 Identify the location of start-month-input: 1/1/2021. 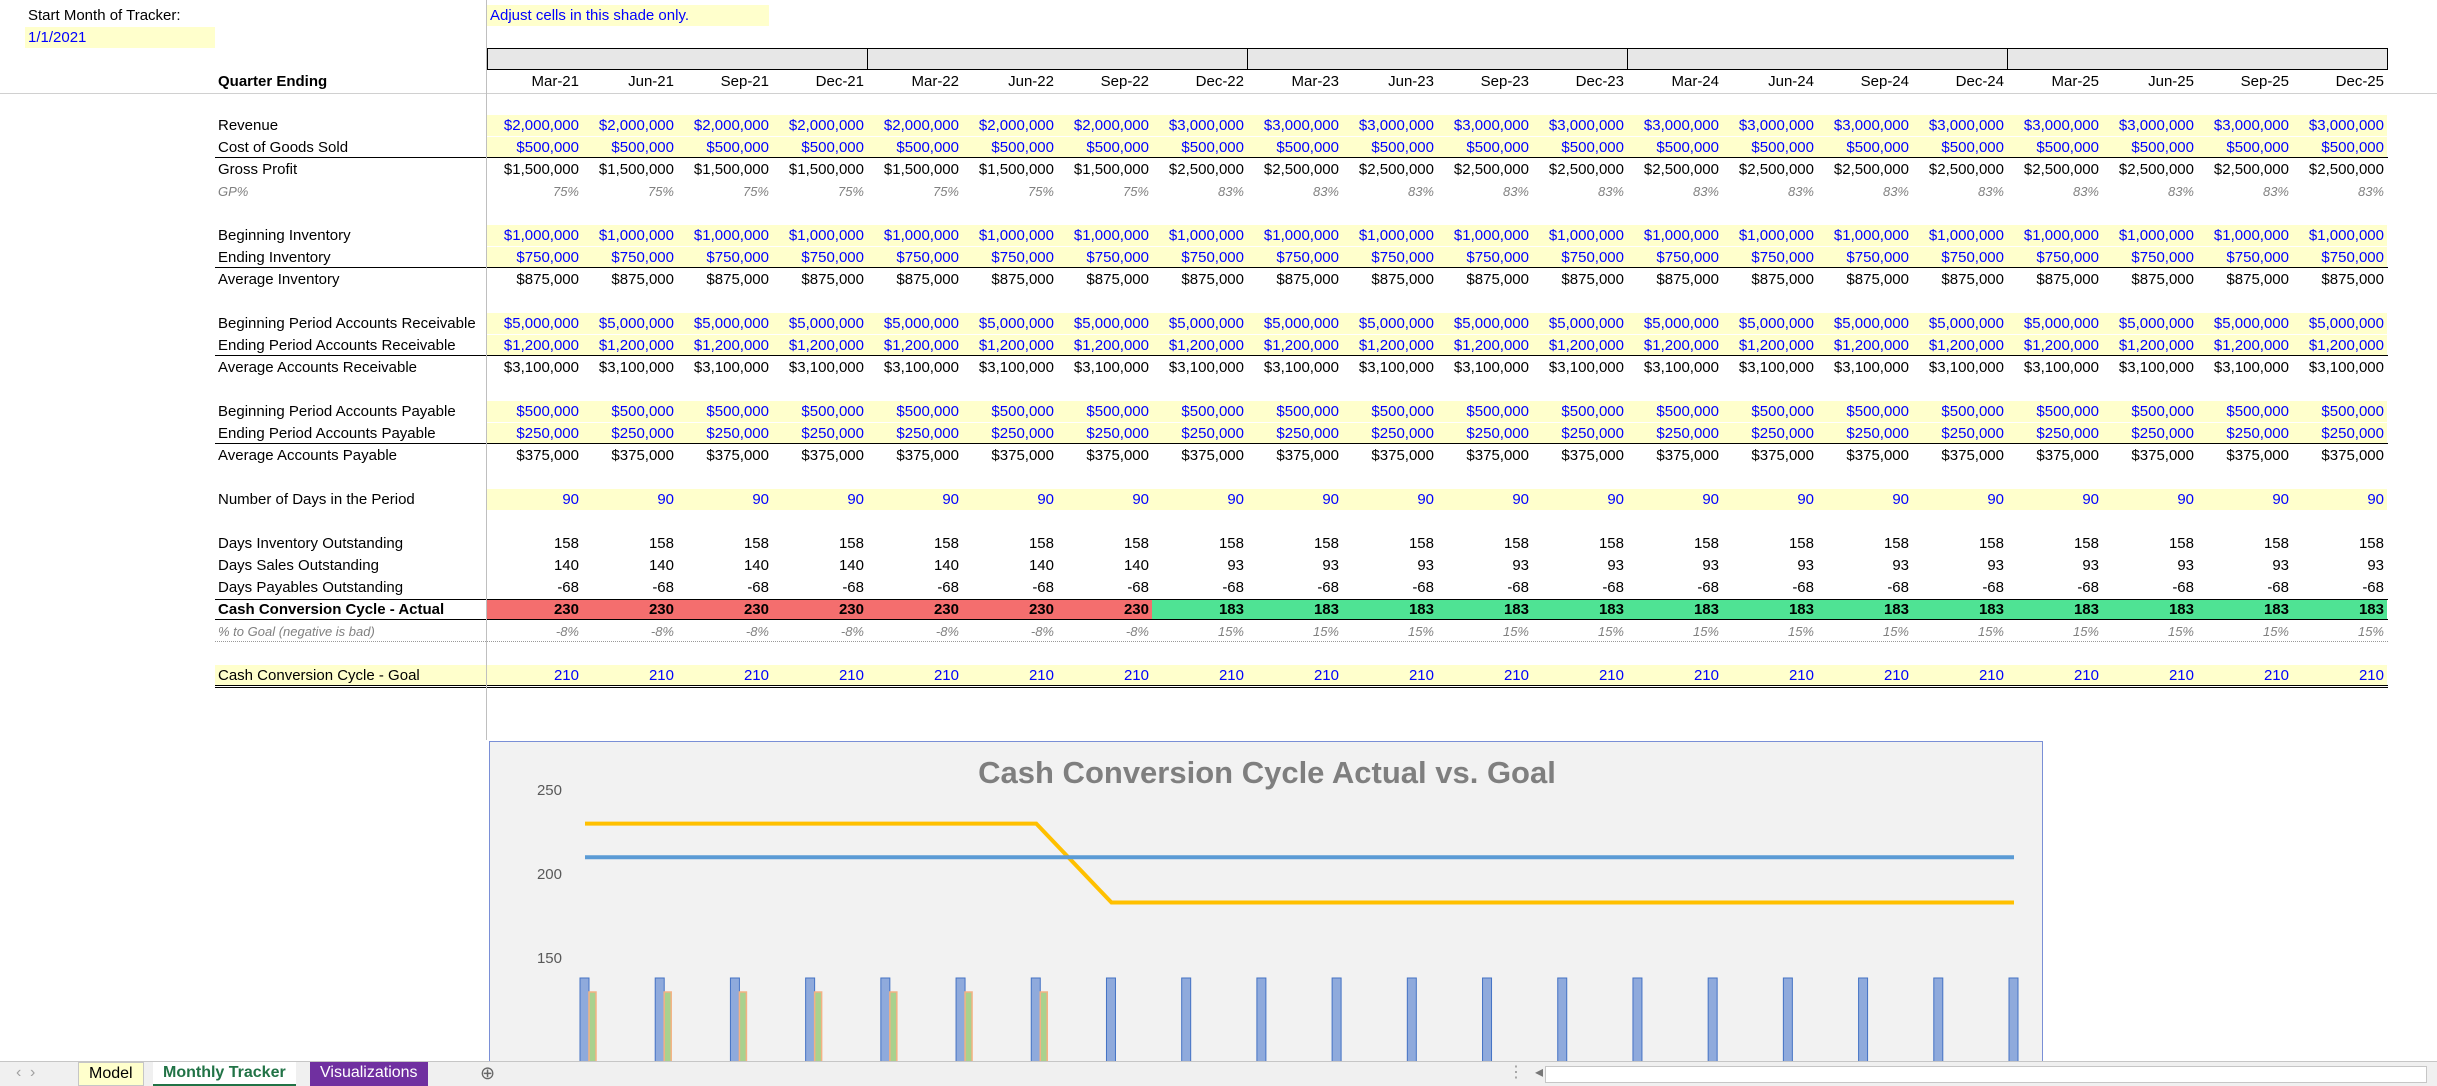
(120, 37).